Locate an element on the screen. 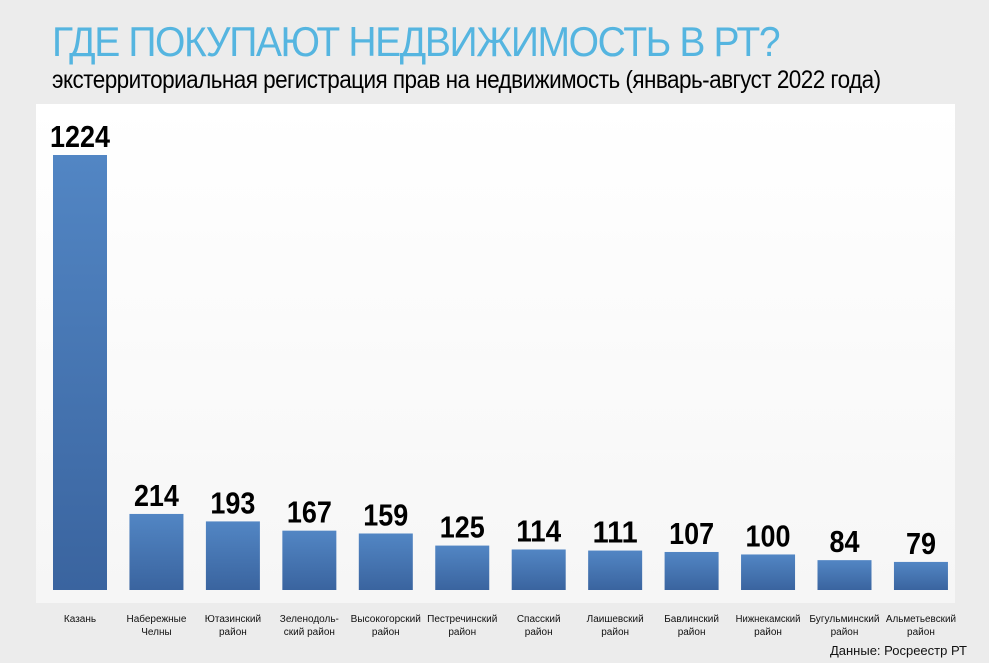 This screenshot has height=663, width=989. category-label: Пестречинский is located at coordinates (462, 619).